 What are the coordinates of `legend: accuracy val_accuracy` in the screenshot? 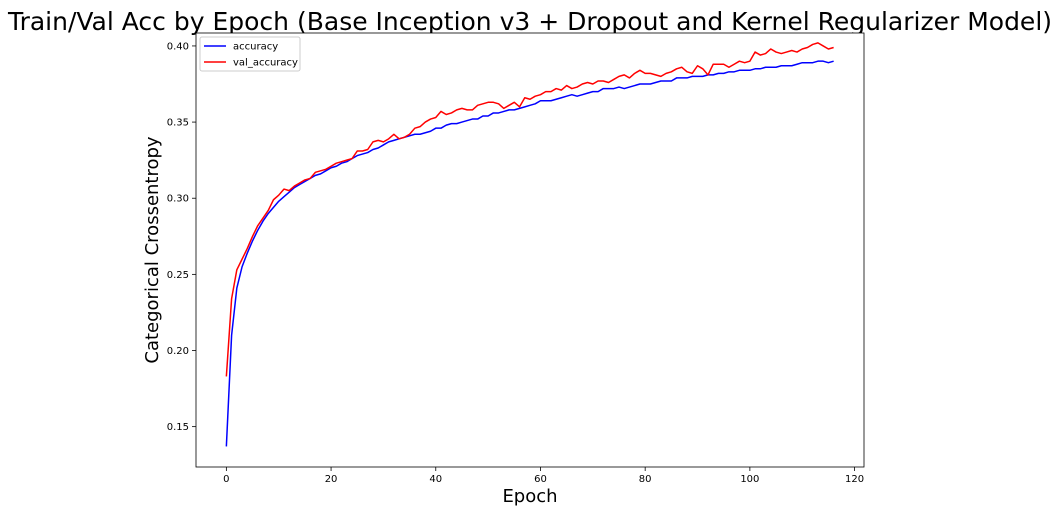 It's located at (250, 54).